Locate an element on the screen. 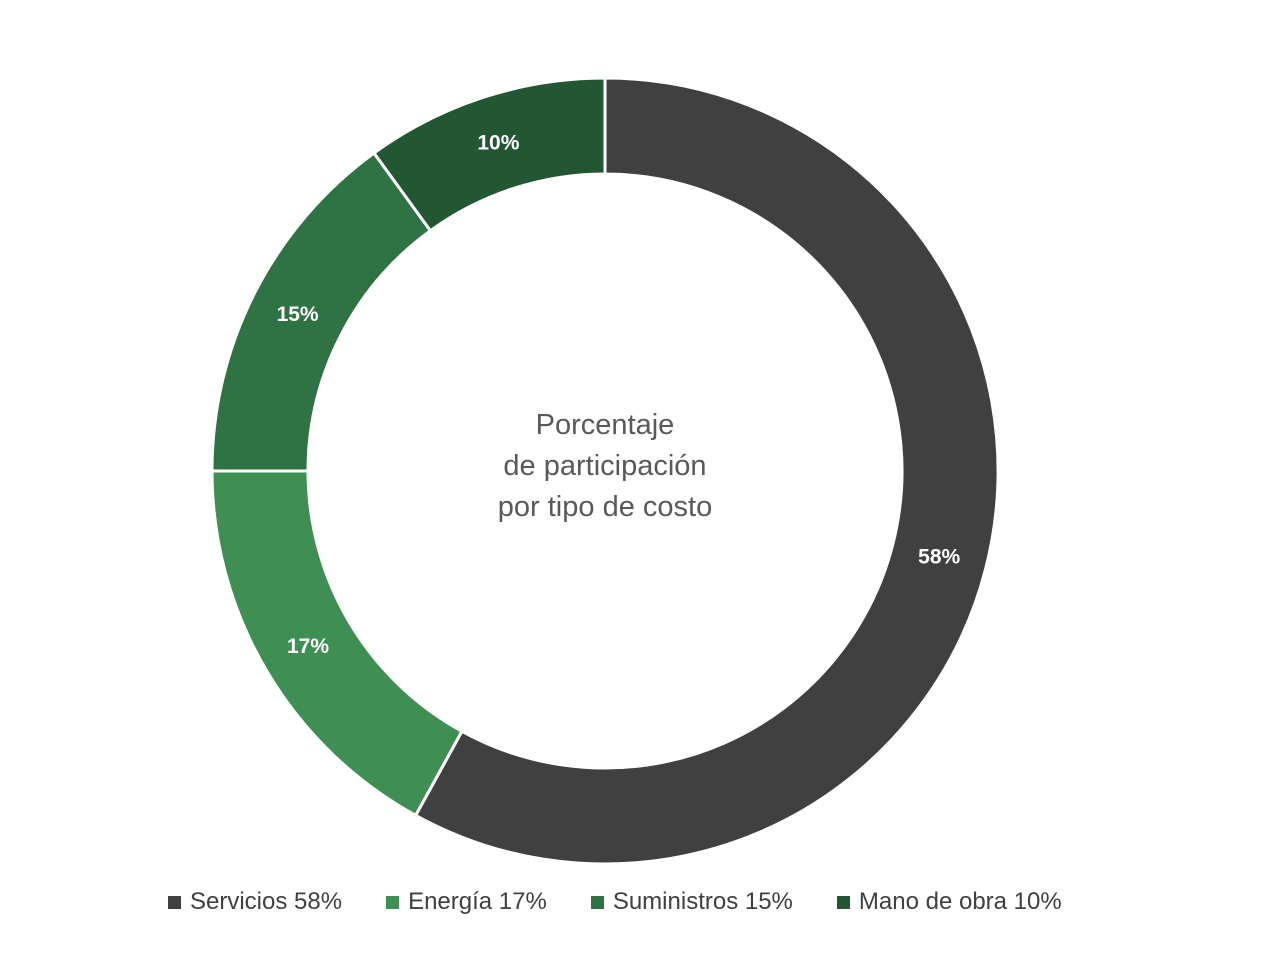 Image resolution: width=1266 pixels, height=966 pixels. center-title-line-1: Porcentaje is located at coordinates (605, 425).